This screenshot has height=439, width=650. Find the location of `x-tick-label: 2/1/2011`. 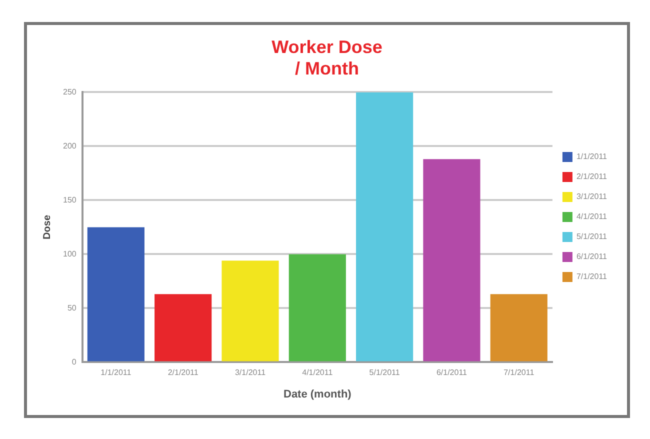

x-tick-label: 2/1/2011 is located at coordinates (183, 373).